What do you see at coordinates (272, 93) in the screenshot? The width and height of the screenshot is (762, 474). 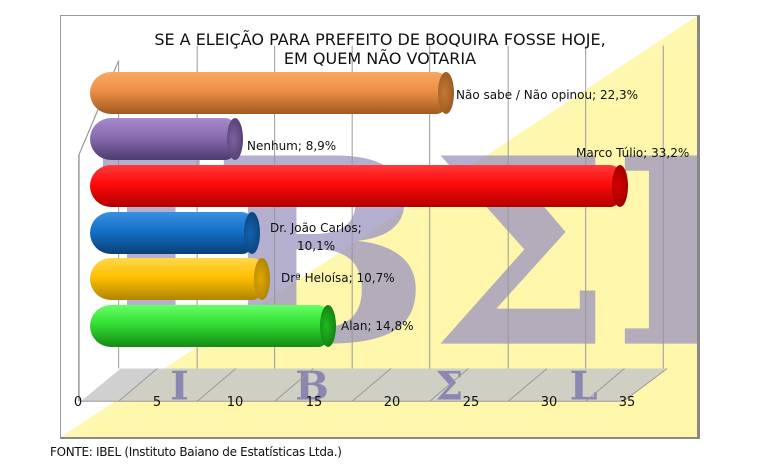 I see `bar-nao-sabe` at bounding box center [272, 93].